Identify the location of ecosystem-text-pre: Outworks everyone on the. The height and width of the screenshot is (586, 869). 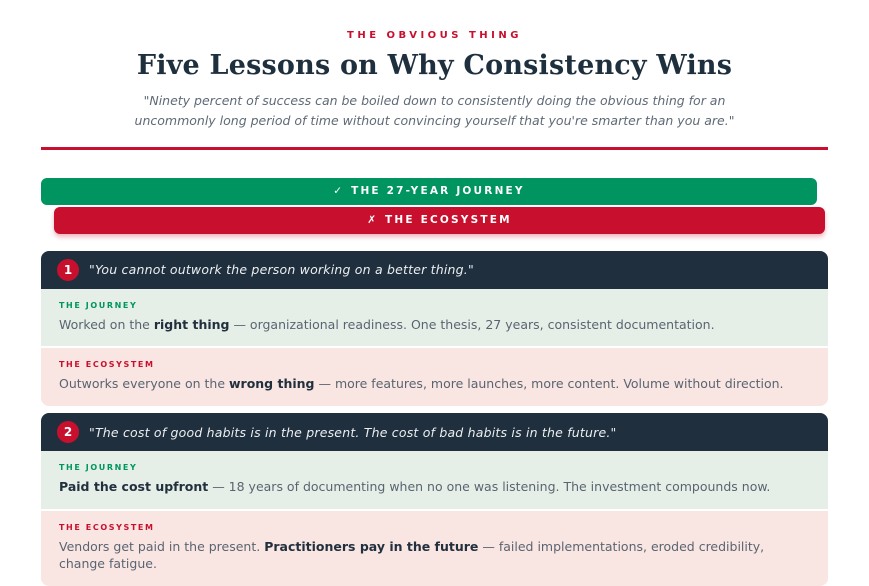
(144, 384).